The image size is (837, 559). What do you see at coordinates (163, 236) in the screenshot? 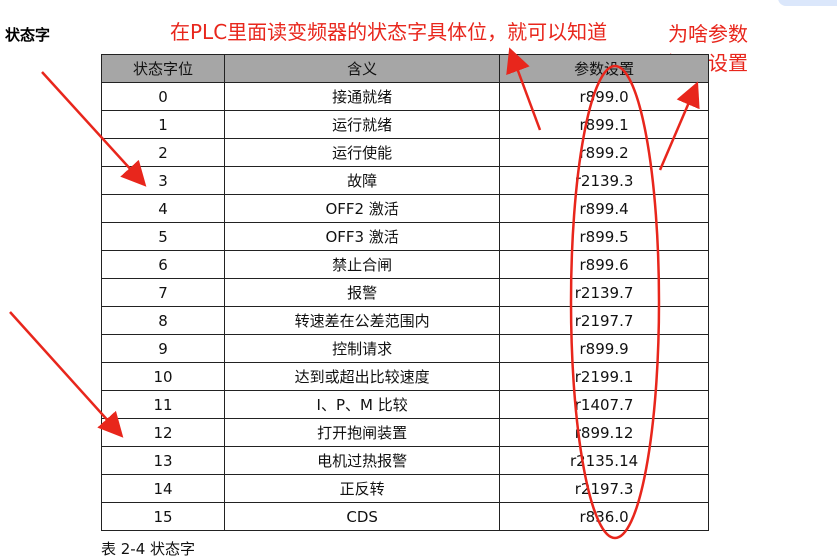
I see `table-cell: 5` at bounding box center [163, 236].